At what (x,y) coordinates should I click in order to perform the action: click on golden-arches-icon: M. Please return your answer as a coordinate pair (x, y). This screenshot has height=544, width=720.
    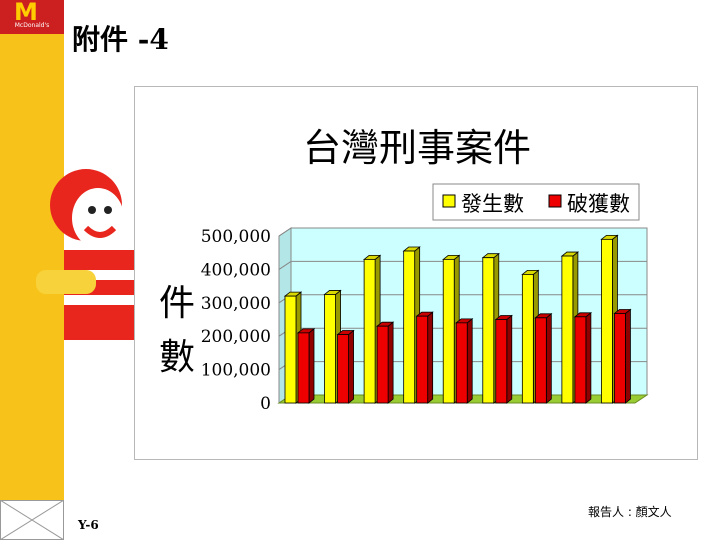
    Looking at the image, I should click on (26, 13).